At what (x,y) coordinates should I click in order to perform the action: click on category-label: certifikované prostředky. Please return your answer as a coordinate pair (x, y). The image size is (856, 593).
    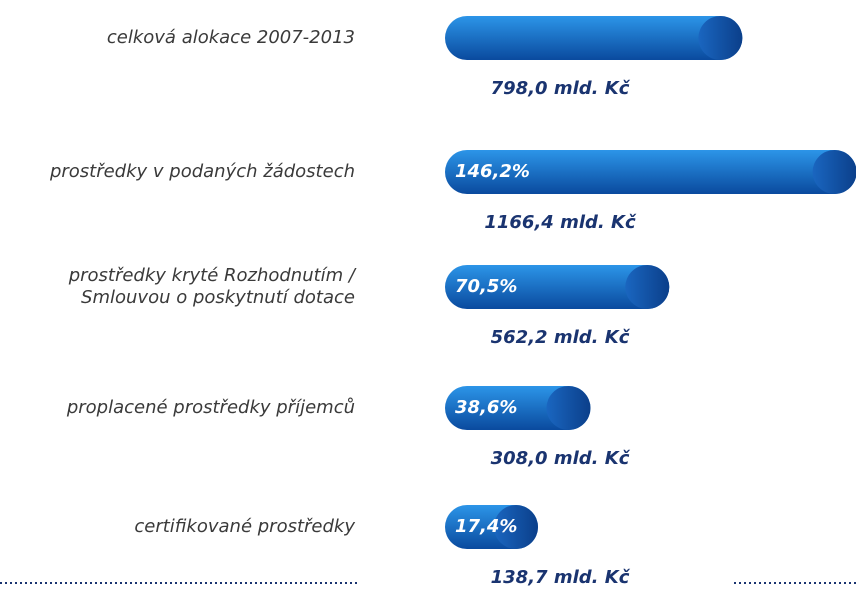
    Looking at the image, I should click on (244, 526).